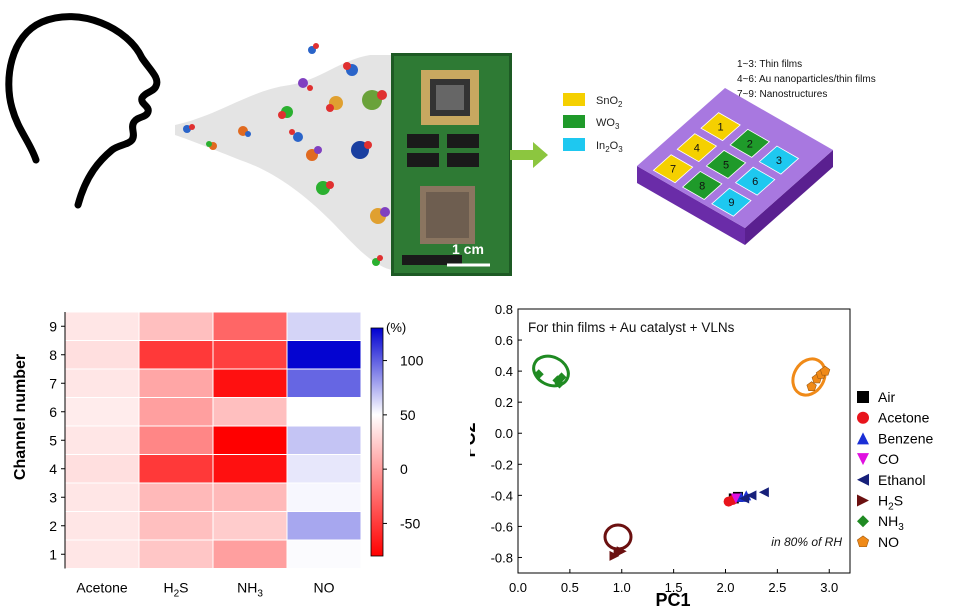  I want to click on heatmap-y-tick-9: 9, so click(53, 326).